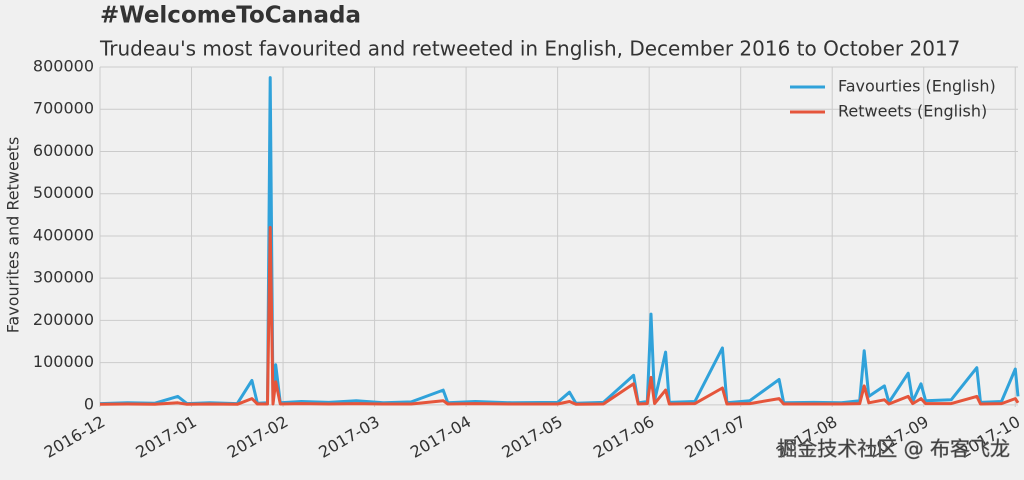 Image resolution: width=1024 pixels, height=480 pixels. I want to click on legend-label: Favourties (English), so click(917, 86).